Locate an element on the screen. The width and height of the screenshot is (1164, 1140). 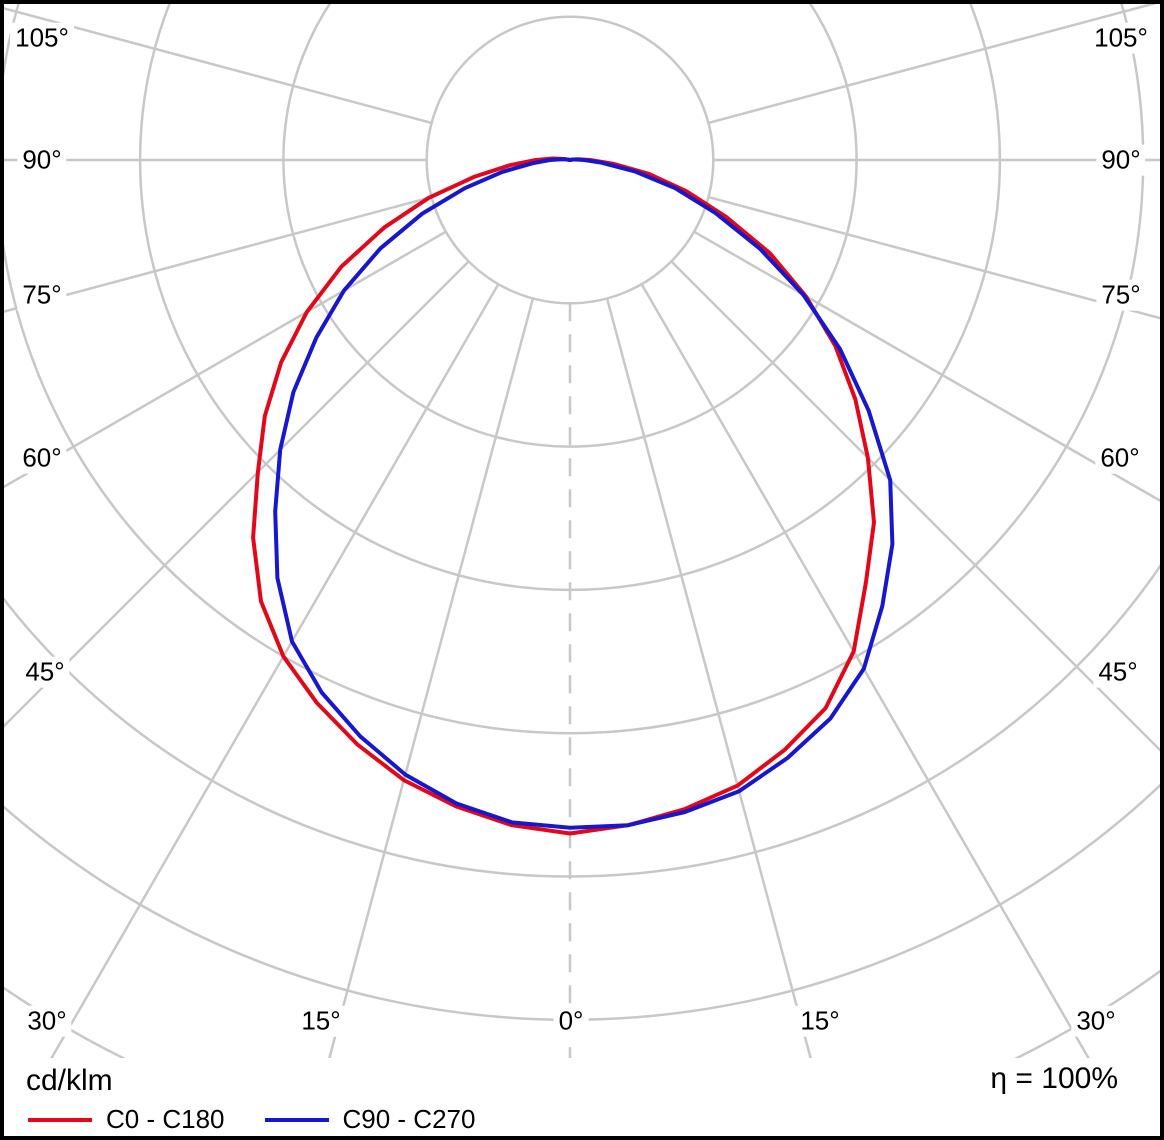
legend-label-c90-c270: C90 - C270 is located at coordinates (409, 1119).